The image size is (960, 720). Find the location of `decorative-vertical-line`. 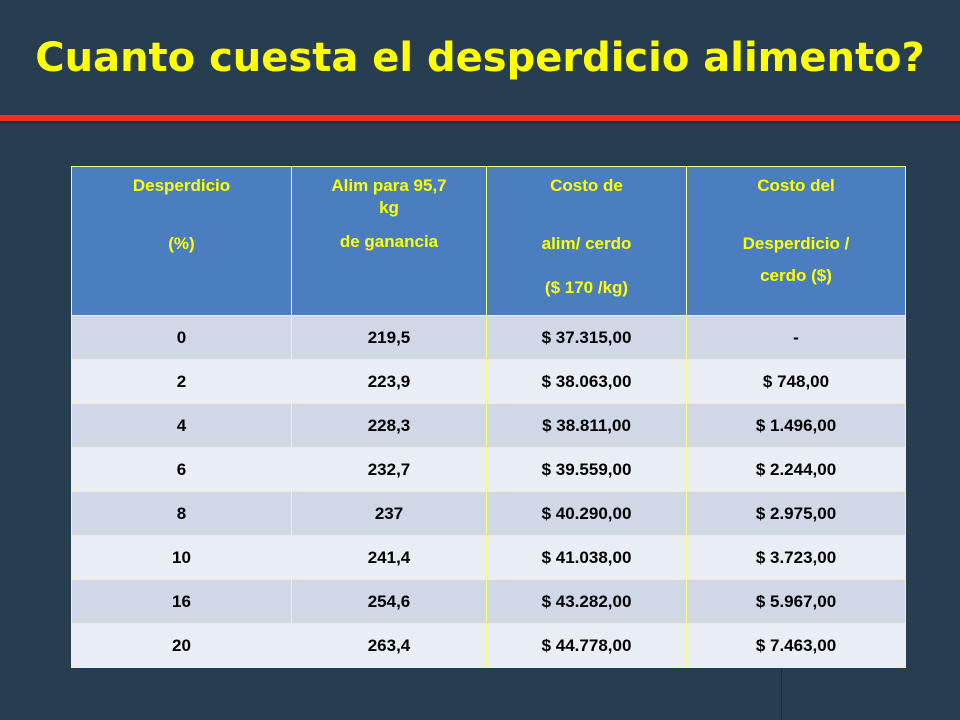

decorative-vertical-line is located at coordinates (781, 694).